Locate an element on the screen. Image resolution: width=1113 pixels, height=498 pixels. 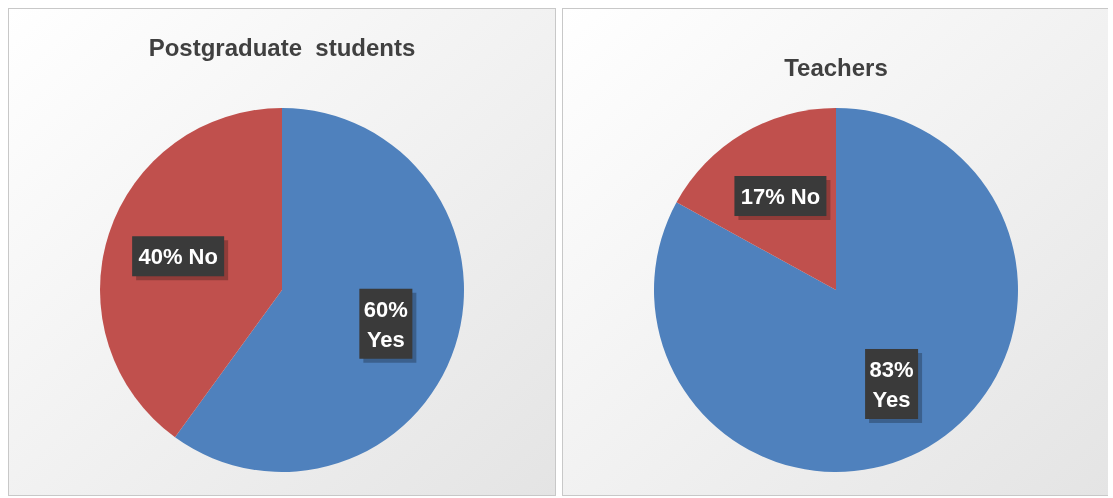
data-label: 83% is located at coordinates (891, 369).